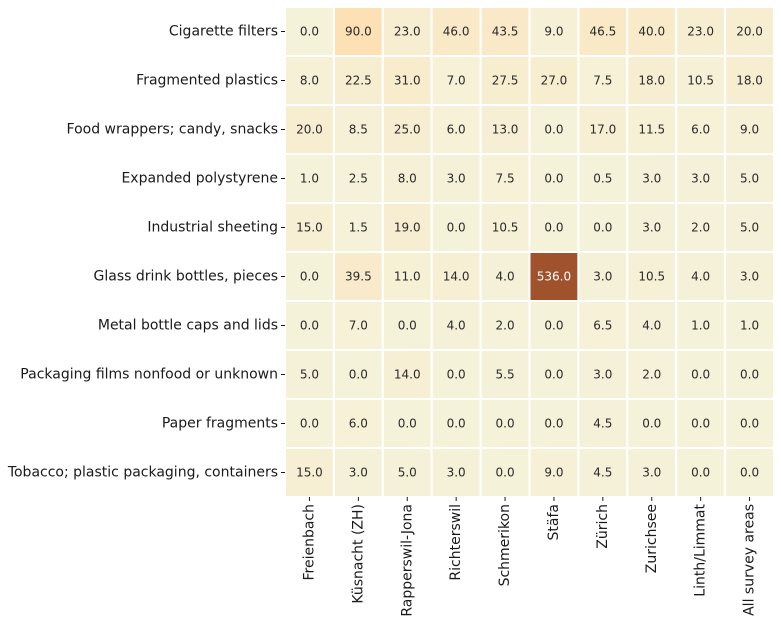 The image size is (781, 623). What do you see at coordinates (602, 130) in the screenshot?
I see `heatmap-cell-value: 17.0` at bounding box center [602, 130].